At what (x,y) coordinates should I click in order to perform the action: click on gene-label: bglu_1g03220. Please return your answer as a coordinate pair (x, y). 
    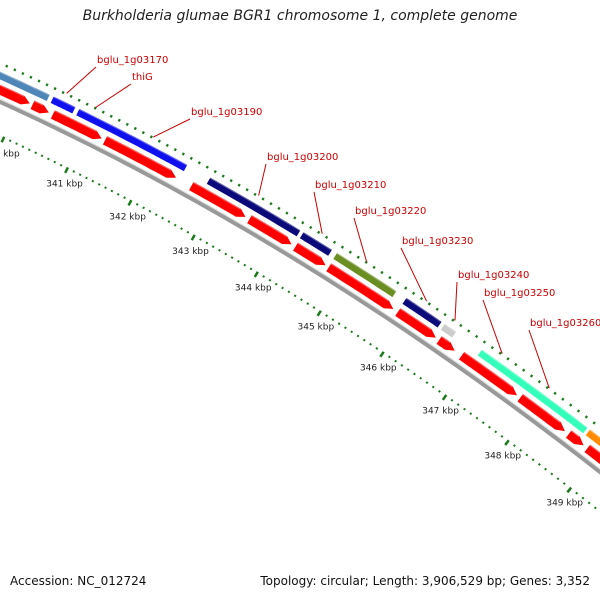
    Looking at the image, I should click on (390, 211).